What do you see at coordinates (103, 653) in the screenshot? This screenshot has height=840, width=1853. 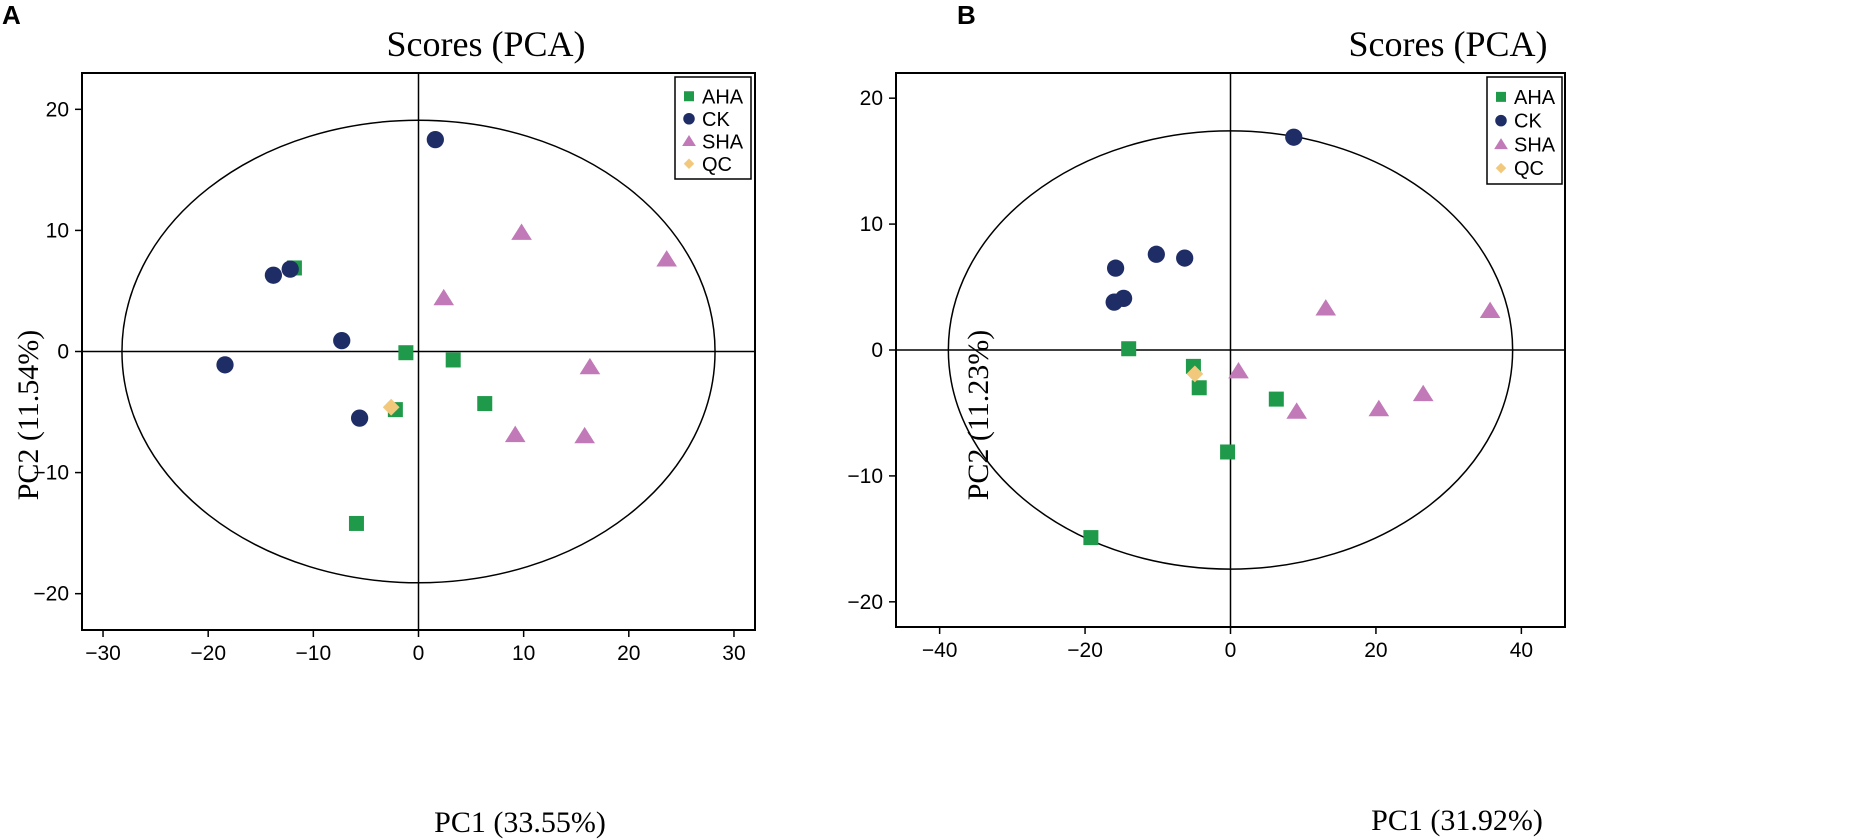 I see `x-tick-label: −30` at bounding box center [103, 653].